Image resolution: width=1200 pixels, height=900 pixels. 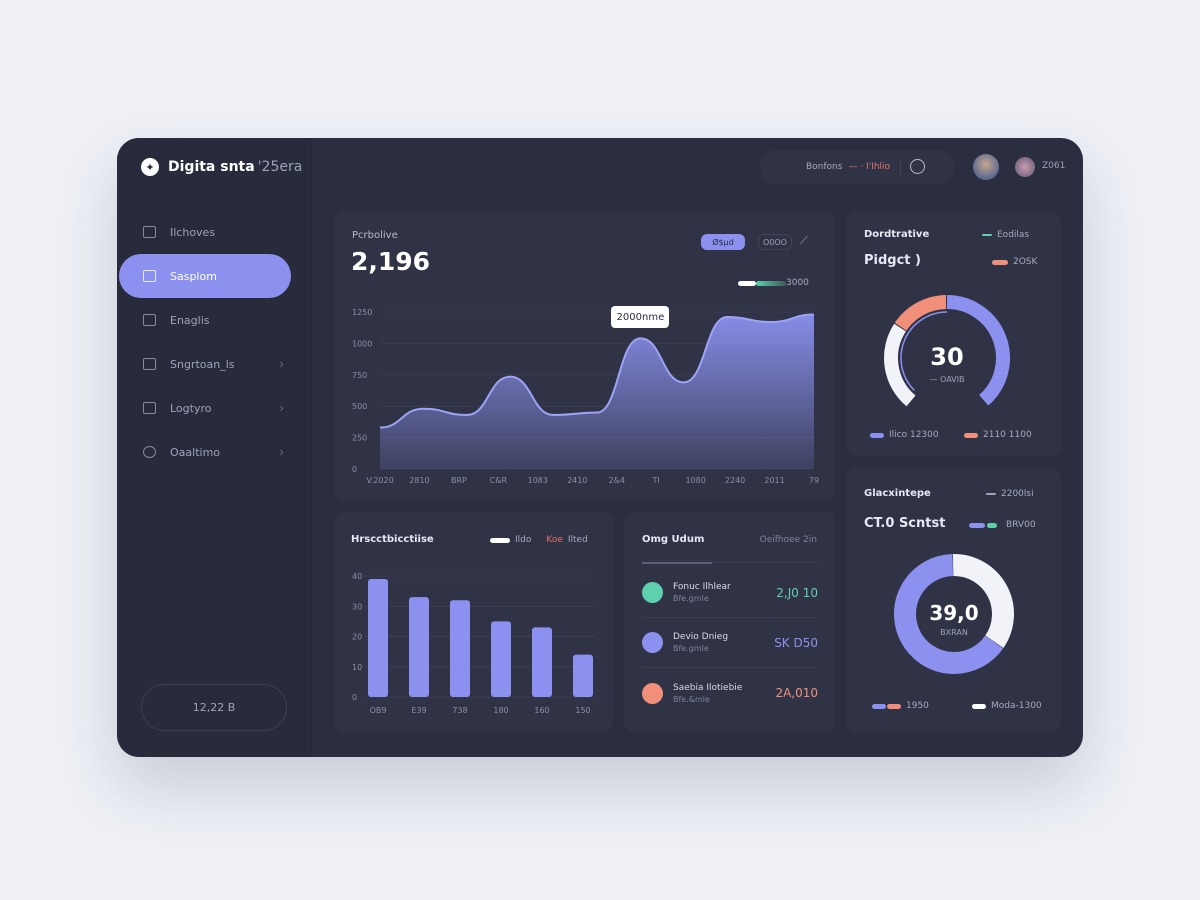 I want to click on item-value: SK D50, so click(x=796, y=642).